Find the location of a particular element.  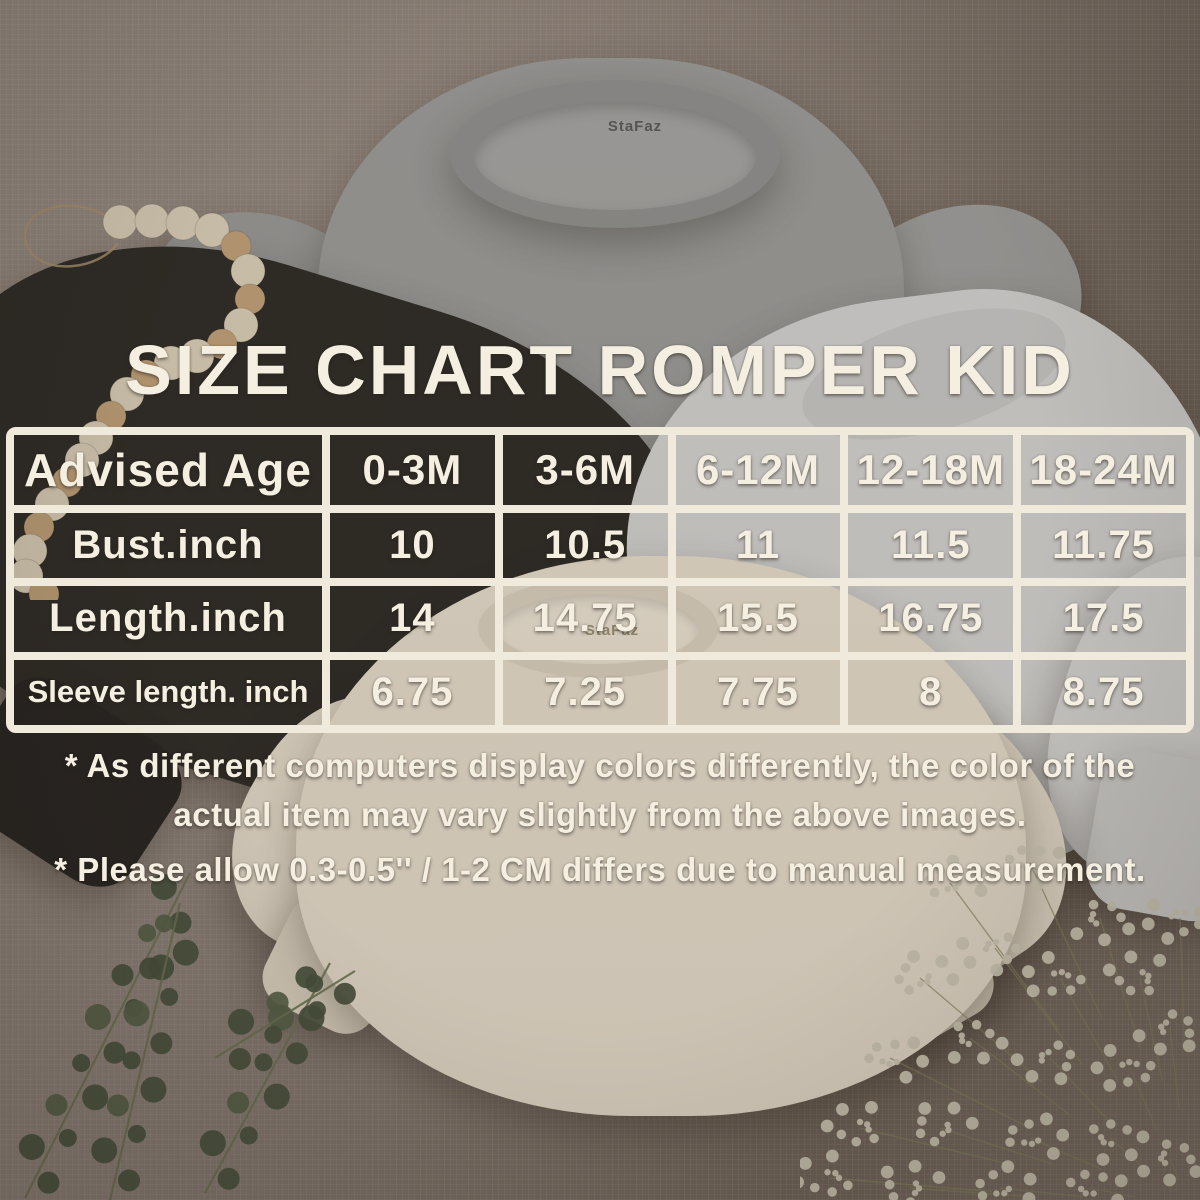

sleeve-value-3-6m: 7.25 is located at coordinates (585, 692).